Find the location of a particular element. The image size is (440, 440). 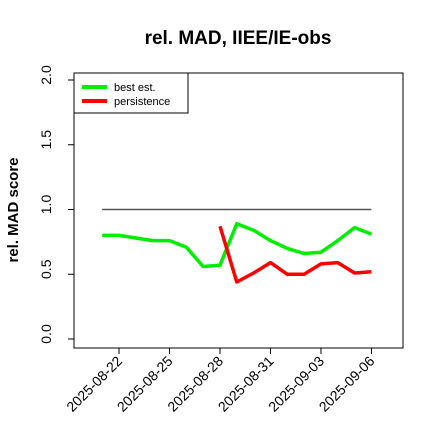

series-layer is located at coordinates (237, 252).